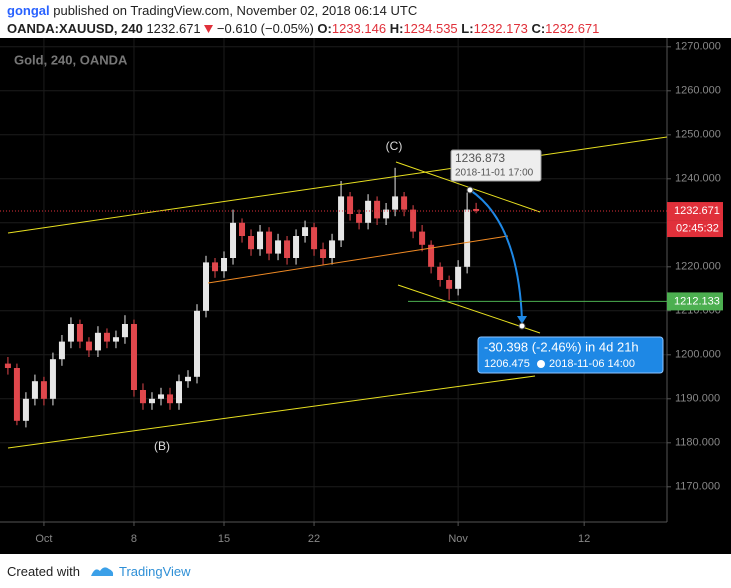  I want to click on arrow-head, so click(522, 320).